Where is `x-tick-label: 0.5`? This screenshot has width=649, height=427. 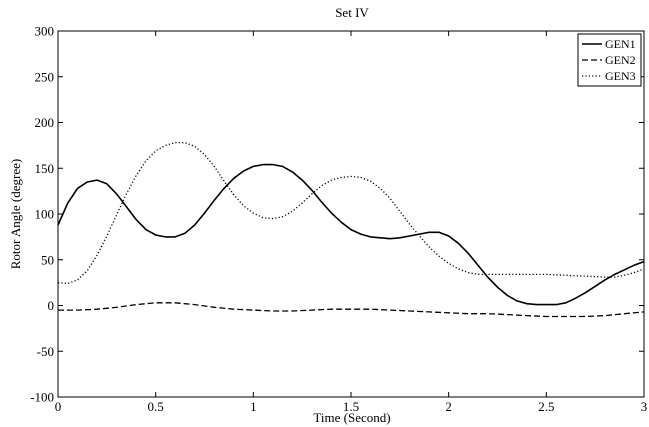
x-tick-label: 0.5 is located at coordinates (156, 406).